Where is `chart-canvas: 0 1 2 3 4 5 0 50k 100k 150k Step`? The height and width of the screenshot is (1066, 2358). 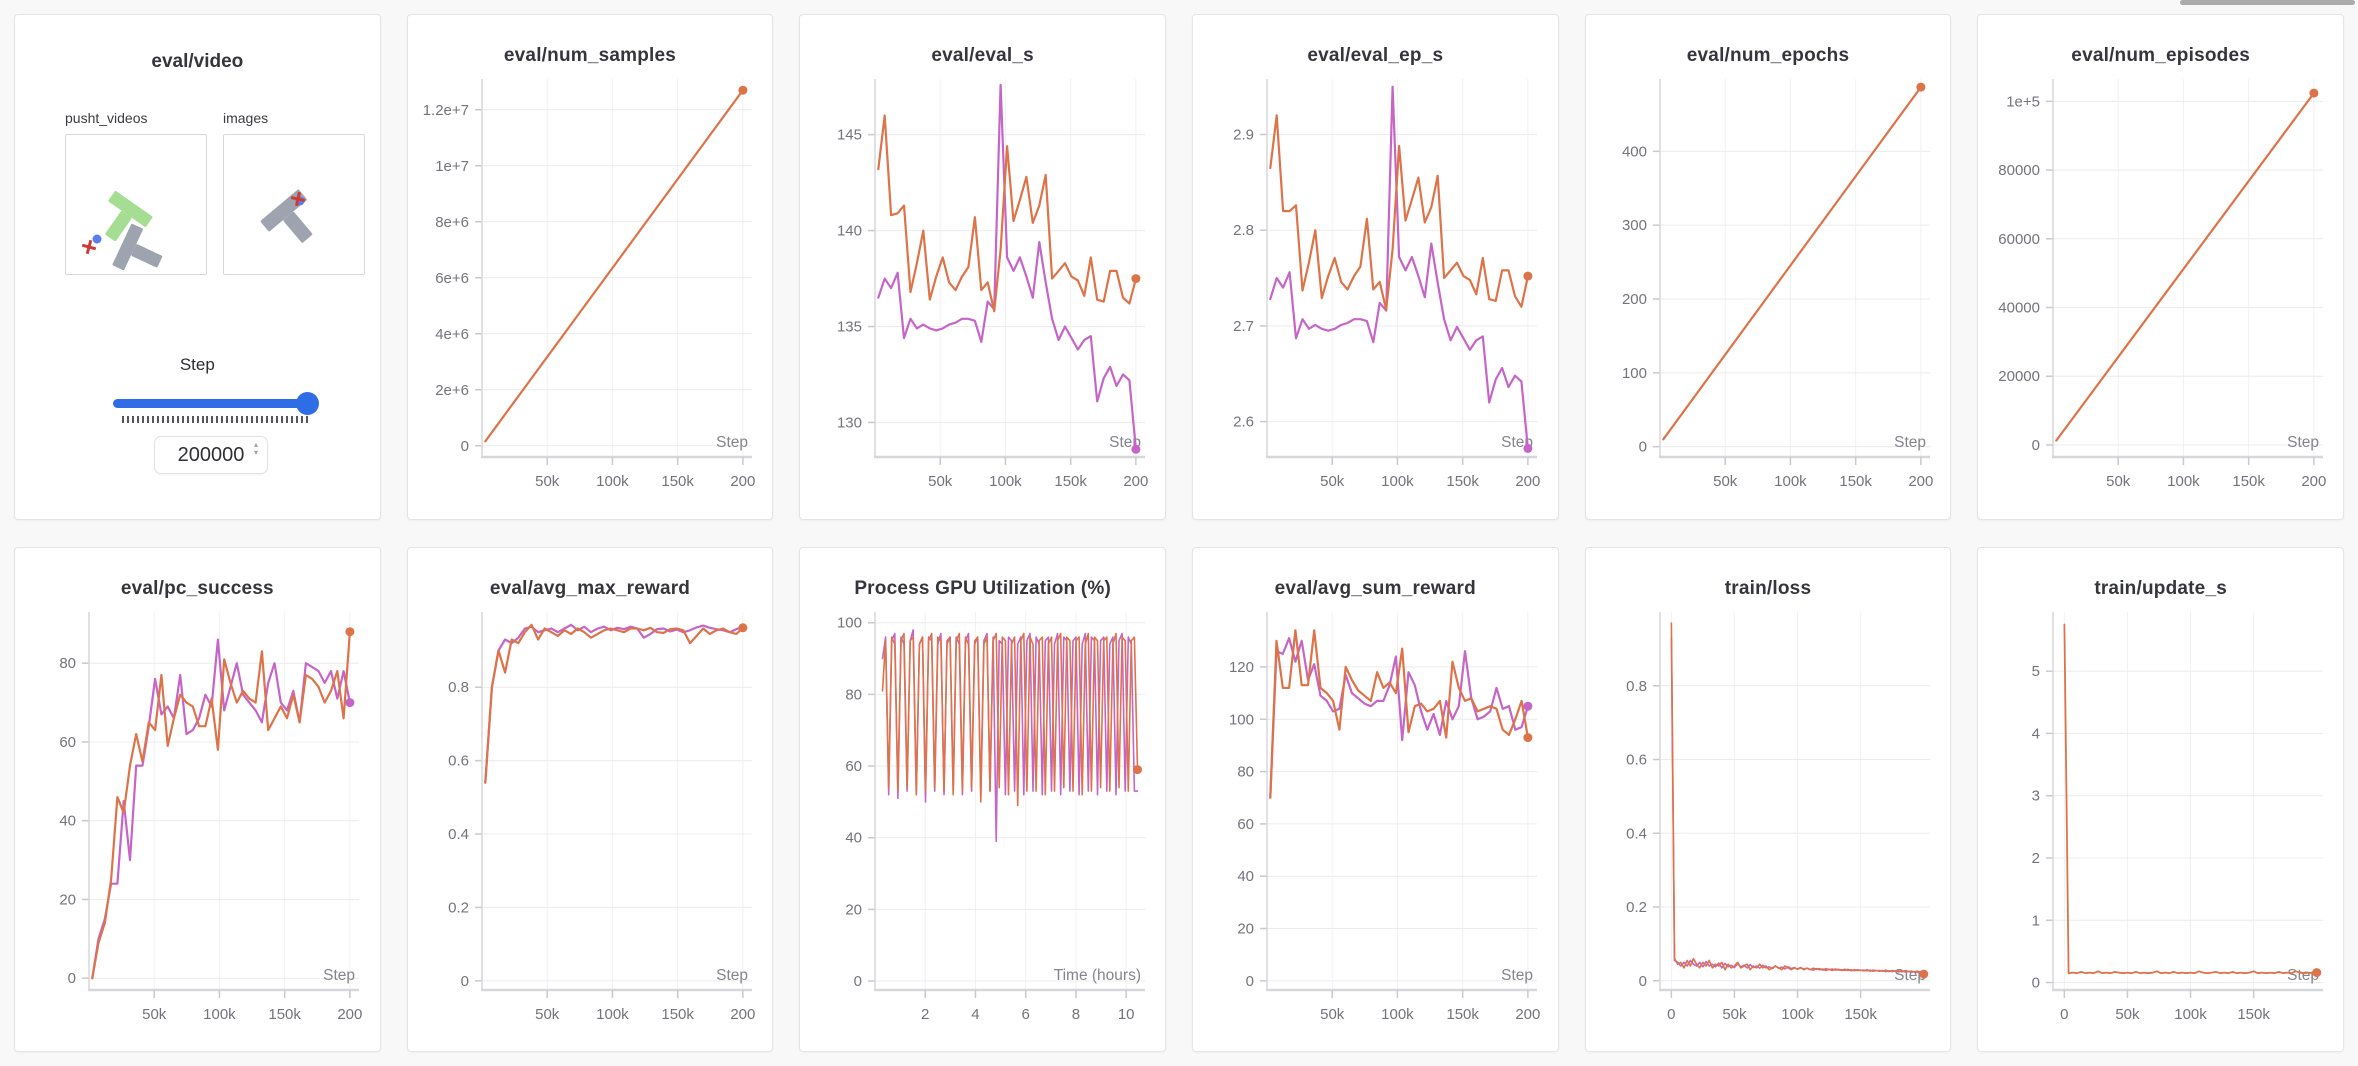 chart-canvas: 0 1 2 3 4 5 0 50k 100k 150k Step is located at coordinates (2161, 820).